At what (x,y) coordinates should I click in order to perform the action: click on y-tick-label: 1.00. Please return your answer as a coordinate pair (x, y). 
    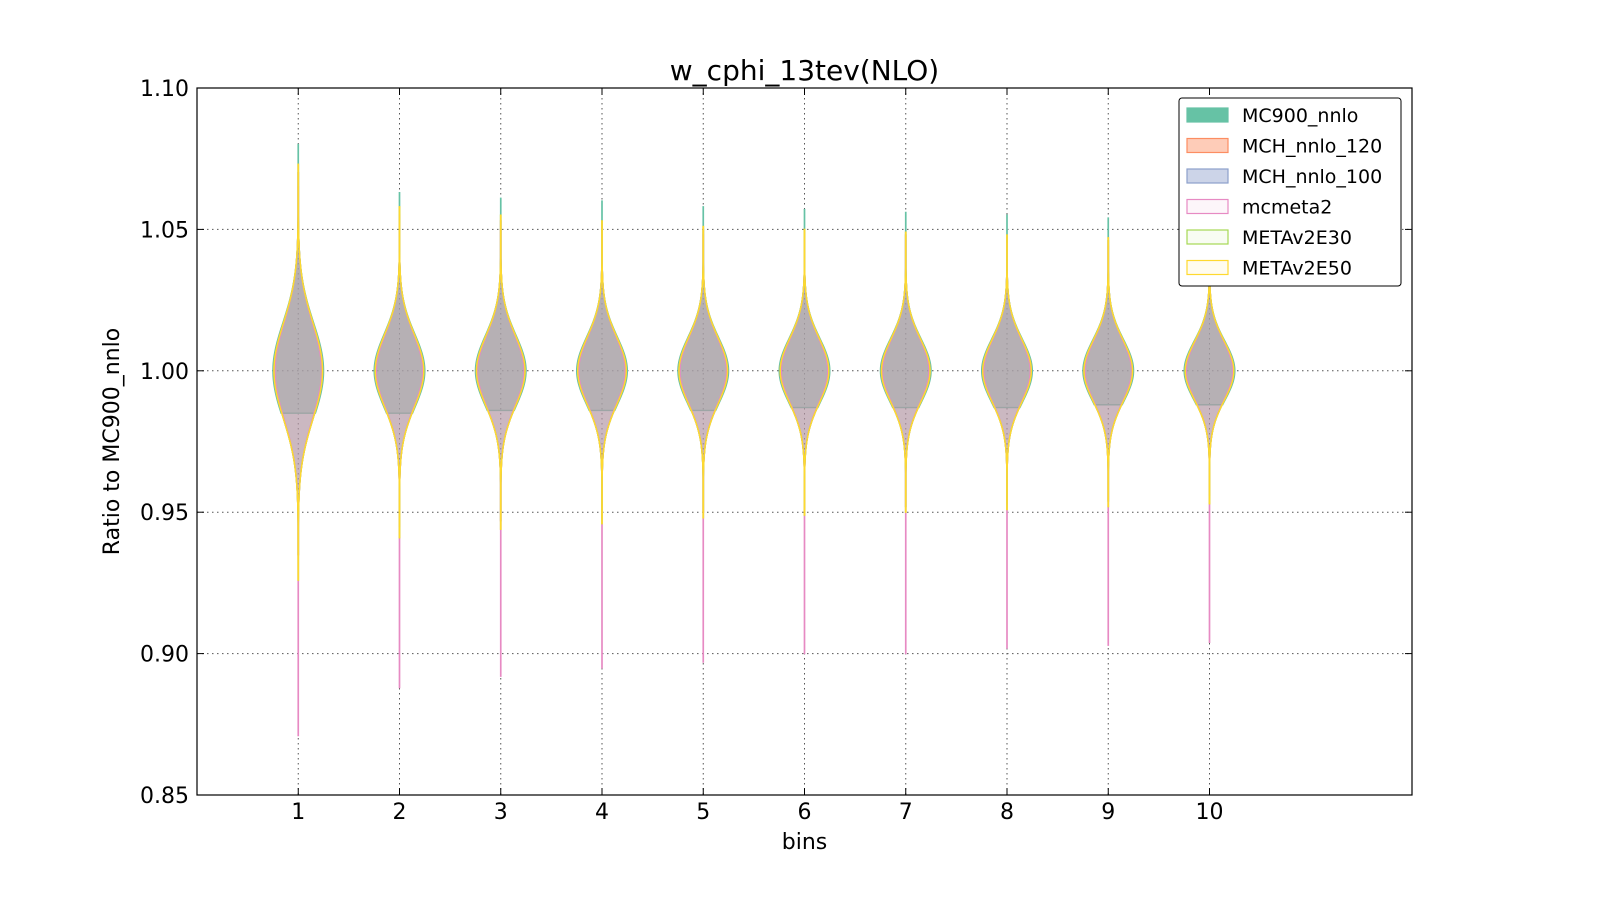
    Looking at the image, I should click on (164, 372).